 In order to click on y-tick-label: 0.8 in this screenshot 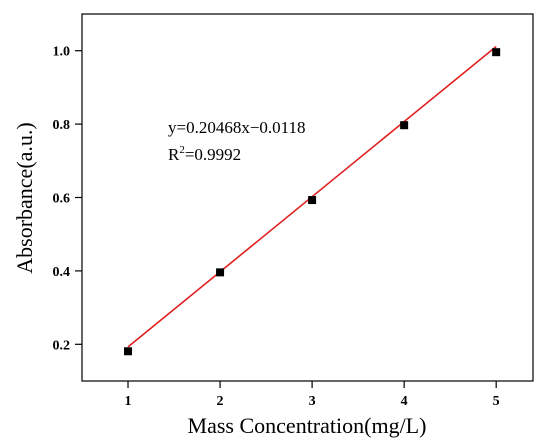, I will do `click(62, 125)`.